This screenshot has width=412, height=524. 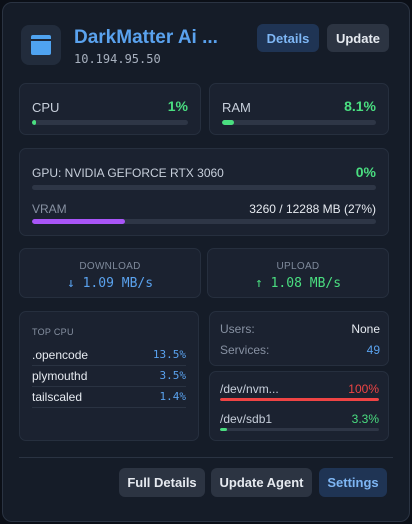 What do you see at coordinates (110, 109) in the screenshot?
I see `cpu-panel: CPU 1%` at bounding box center [110, 109].